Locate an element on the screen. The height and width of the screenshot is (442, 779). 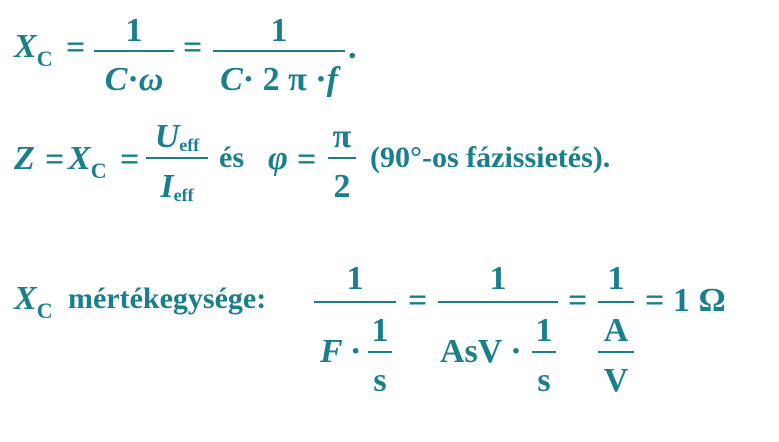
fraction-1-over-a-over-v: 1 A V is located at coordinates (616, 330).